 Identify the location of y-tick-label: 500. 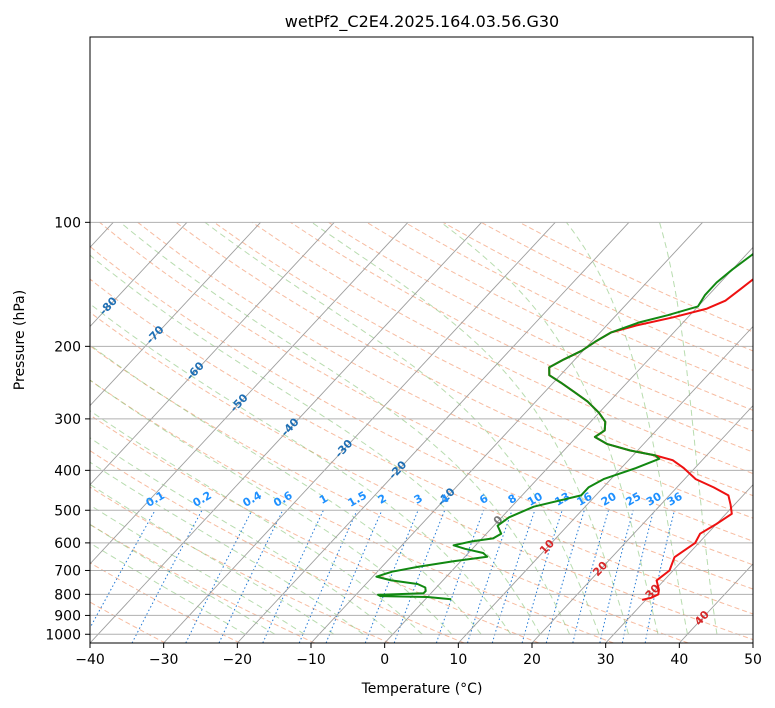
(67, 511).